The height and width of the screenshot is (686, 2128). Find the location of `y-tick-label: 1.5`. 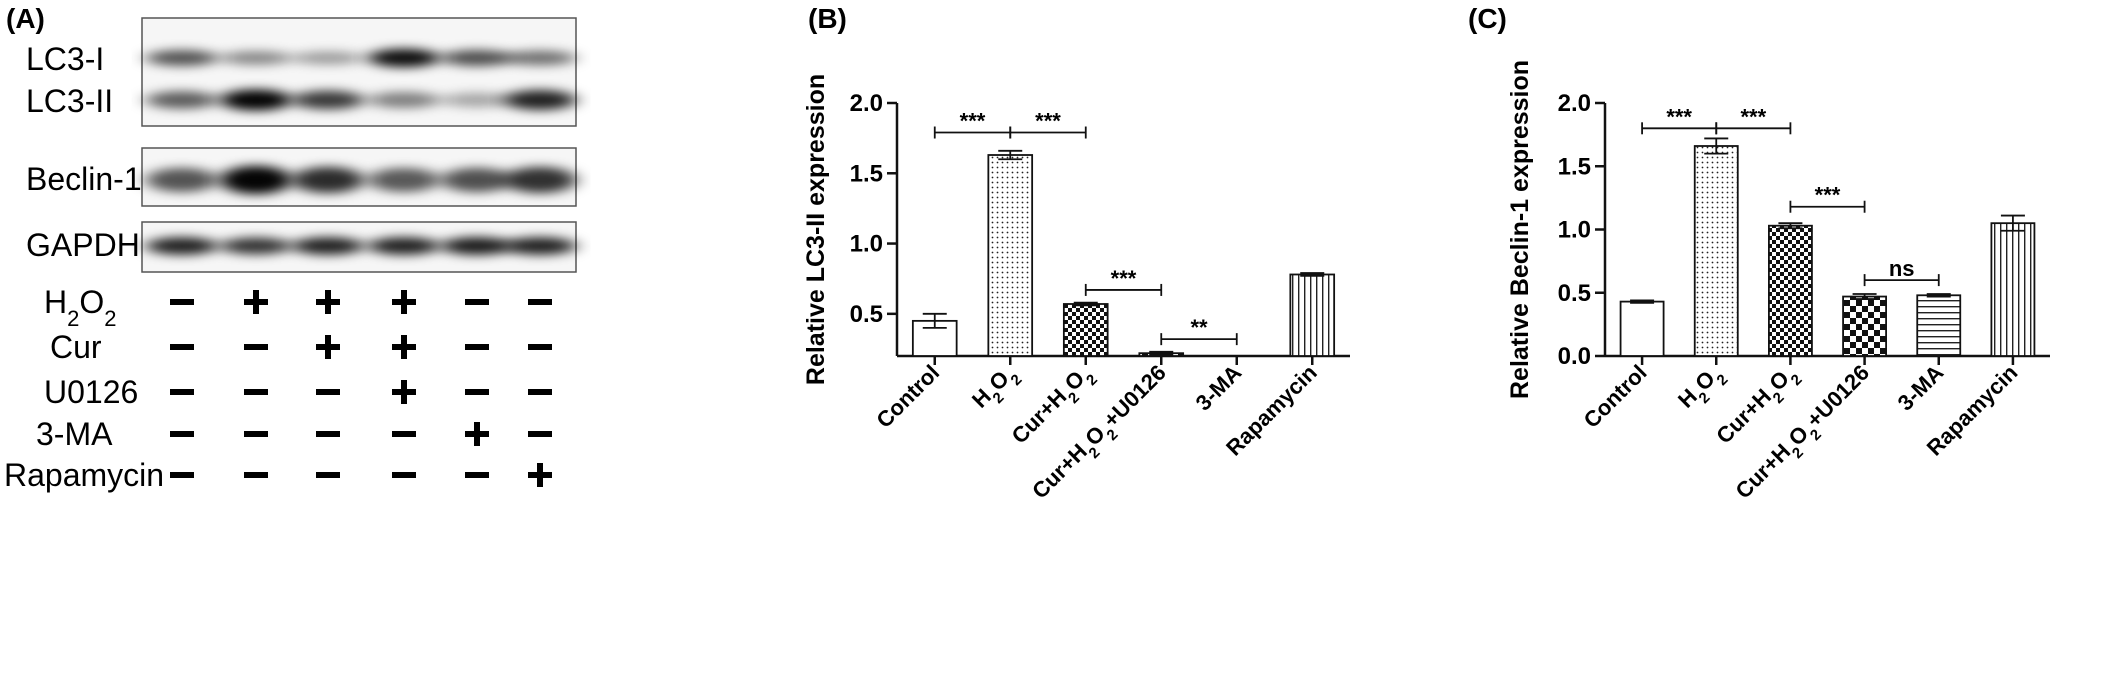

y-tick-label: 1.5 is located at coordinates (866, 173).